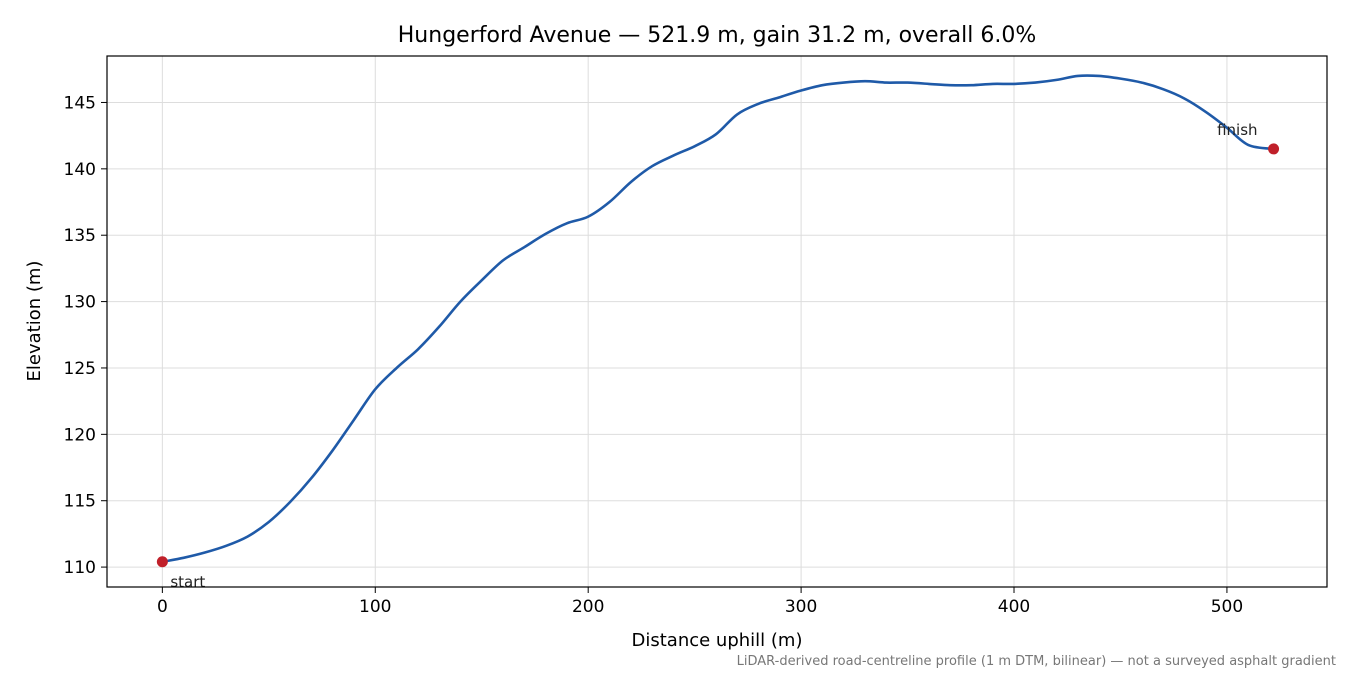 Image resolution: width=1350 pixels, height=675 pixels. Describe the element at coordinates (187, 582) in the screenshot. I see `start-label: start` at that location.